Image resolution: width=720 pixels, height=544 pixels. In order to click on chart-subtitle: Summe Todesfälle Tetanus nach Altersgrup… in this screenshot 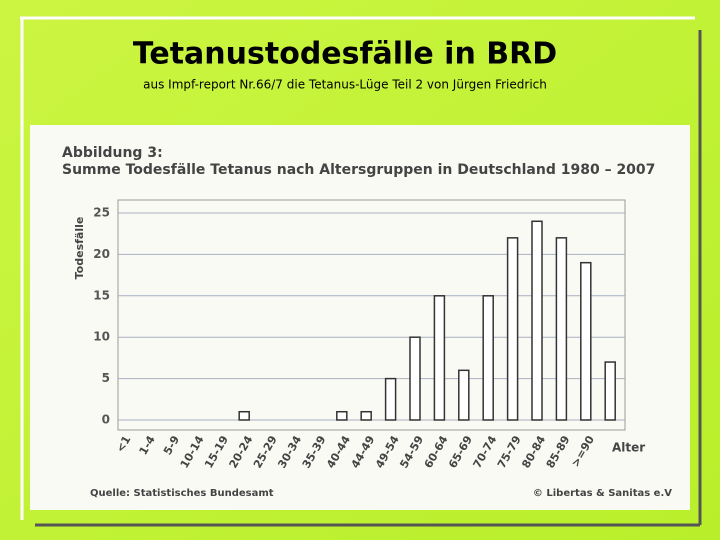, I will do `click(358, 170)`.